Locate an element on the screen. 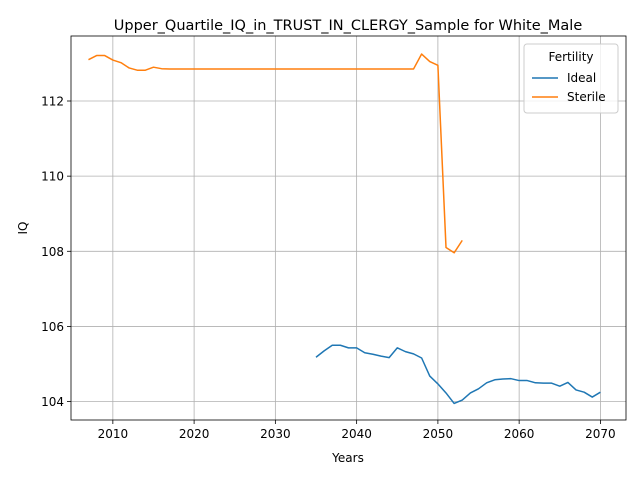 The height and width of the screenshot is (480, 640). x-tick-label: 2030 is located at coordinates (275, 434).